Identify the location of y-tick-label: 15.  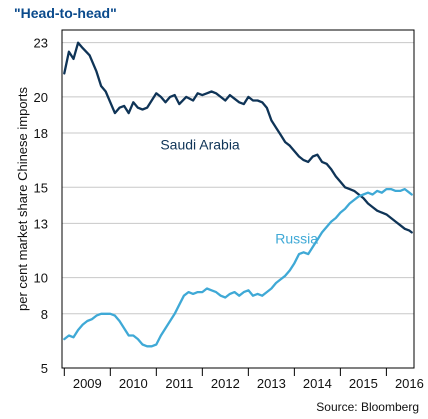
(41, 187).